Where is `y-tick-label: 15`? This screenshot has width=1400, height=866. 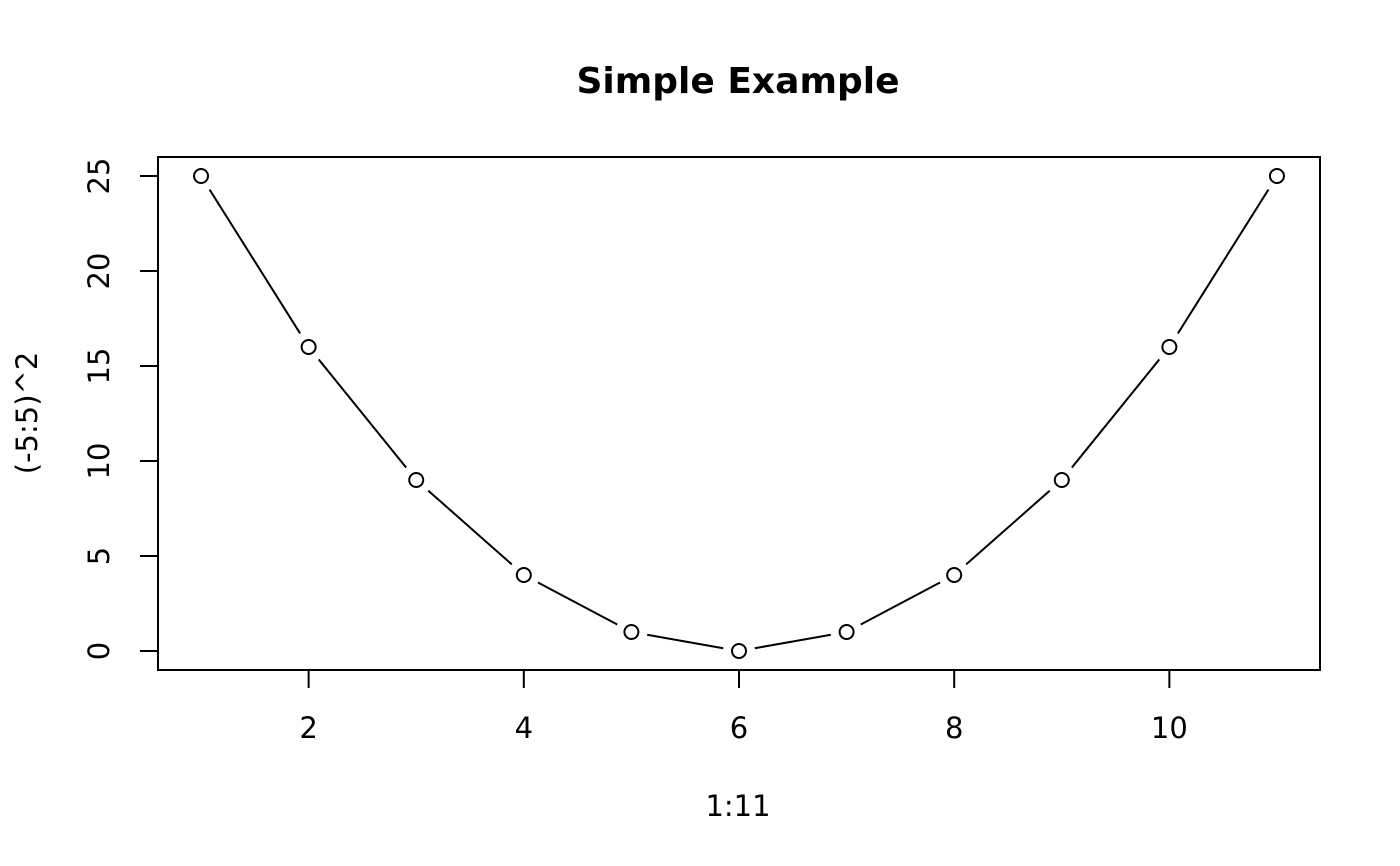
y-tick-label: 15 is located at coordinates (99, 366).